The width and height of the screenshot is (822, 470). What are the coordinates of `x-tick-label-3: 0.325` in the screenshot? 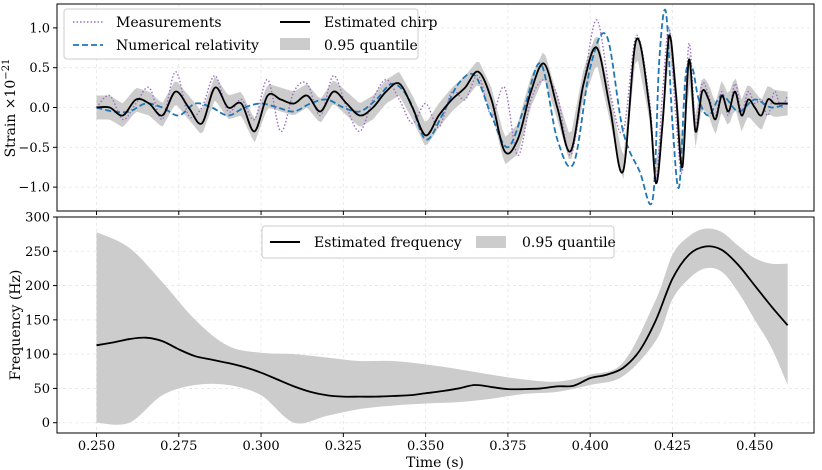 It's located at (343, 446).